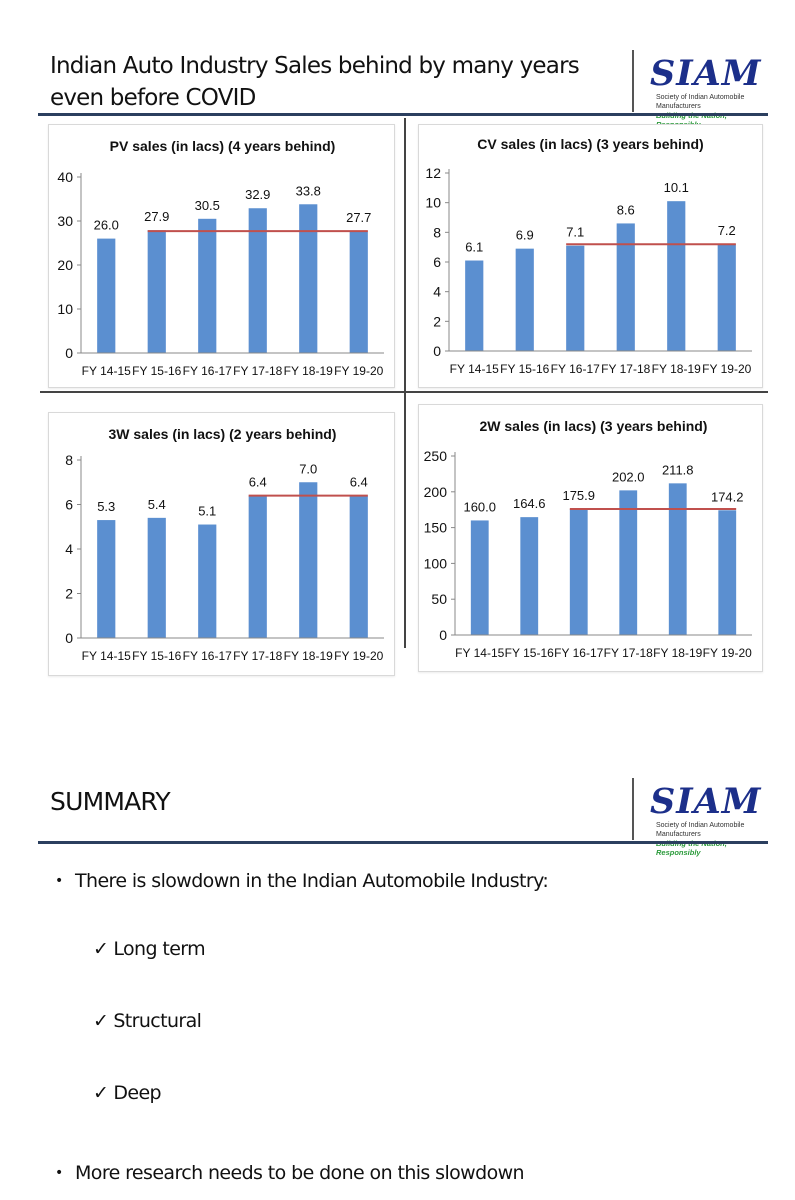 This screenshot has height=1200, width=795. Describe the element at coordinates (358, 217) in the screenshot. I see `data-label: 27.7` at that location.